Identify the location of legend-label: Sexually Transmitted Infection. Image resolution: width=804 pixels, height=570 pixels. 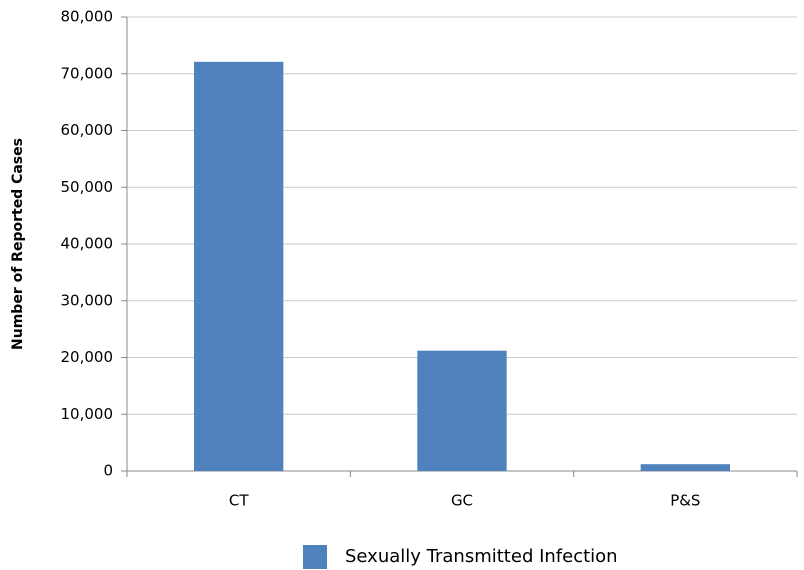
(481, 556).